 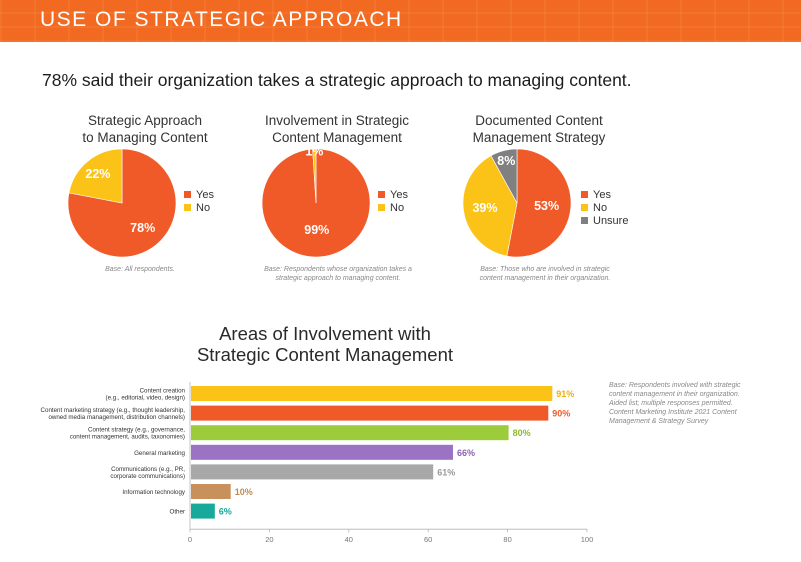 I want to click on pie-slice-label-no: 39%, so click(x=484, y=208).